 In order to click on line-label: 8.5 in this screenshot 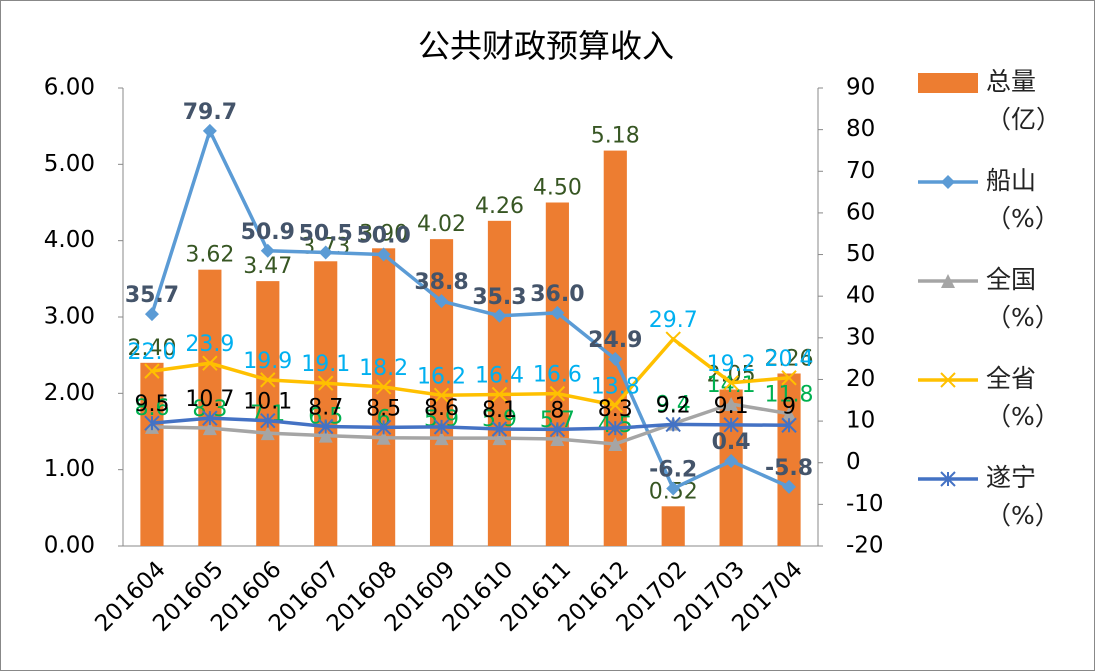, I will do `click(383, 408)`.